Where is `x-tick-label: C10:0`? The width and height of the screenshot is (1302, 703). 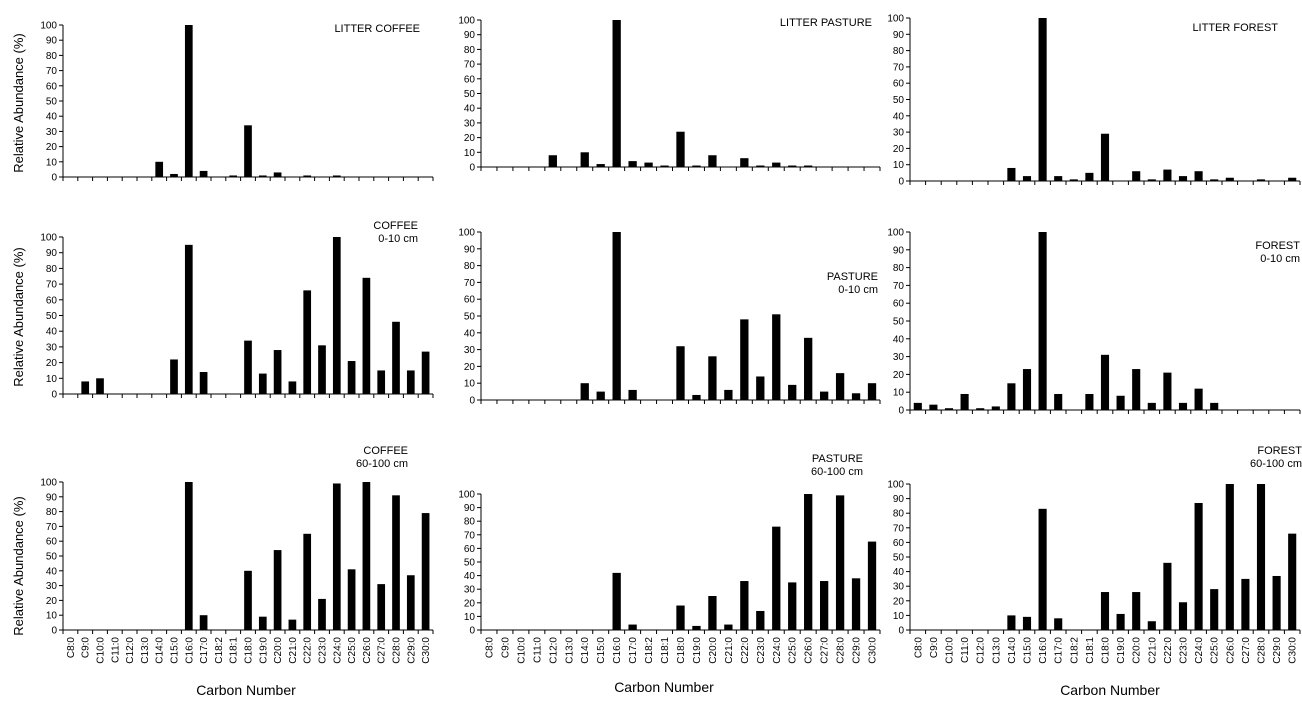 x-tick-label: C10:0 is located at coordinates (950, 650).